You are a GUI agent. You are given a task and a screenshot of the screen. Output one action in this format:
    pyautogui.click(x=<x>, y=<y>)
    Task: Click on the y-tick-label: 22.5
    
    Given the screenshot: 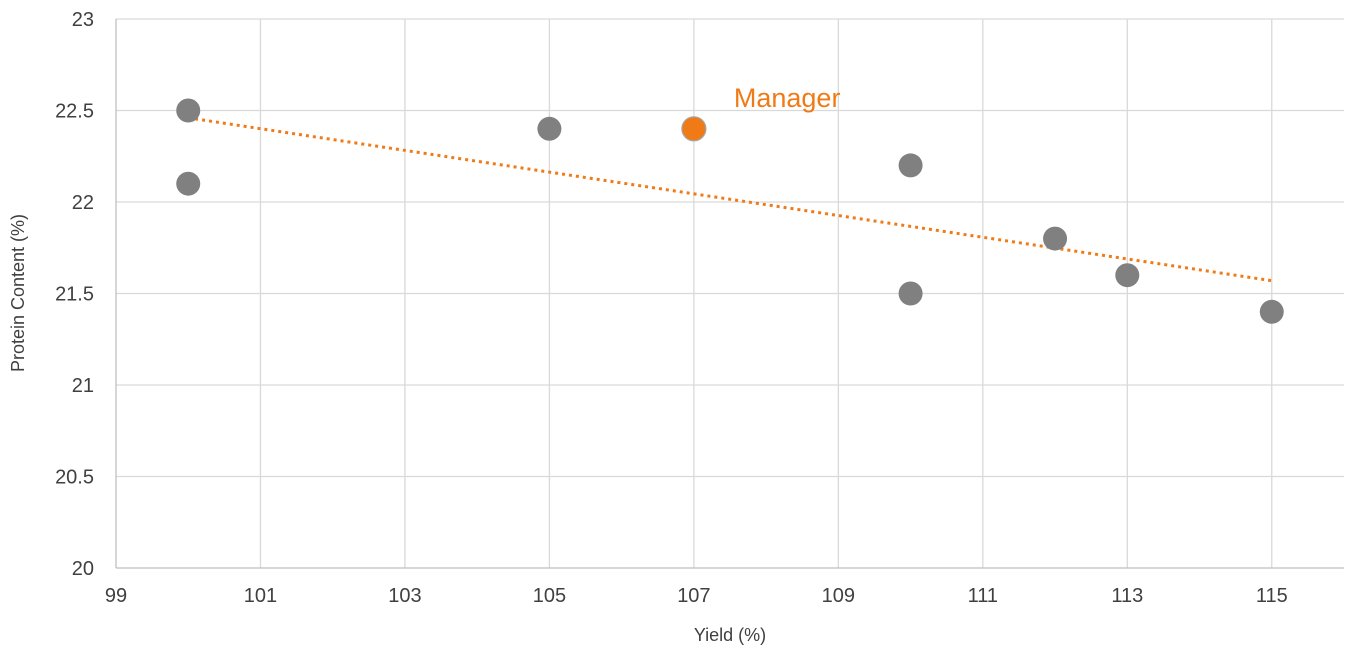 What is the action you would take?
    pyautogui.click(x=74, y=112)
    